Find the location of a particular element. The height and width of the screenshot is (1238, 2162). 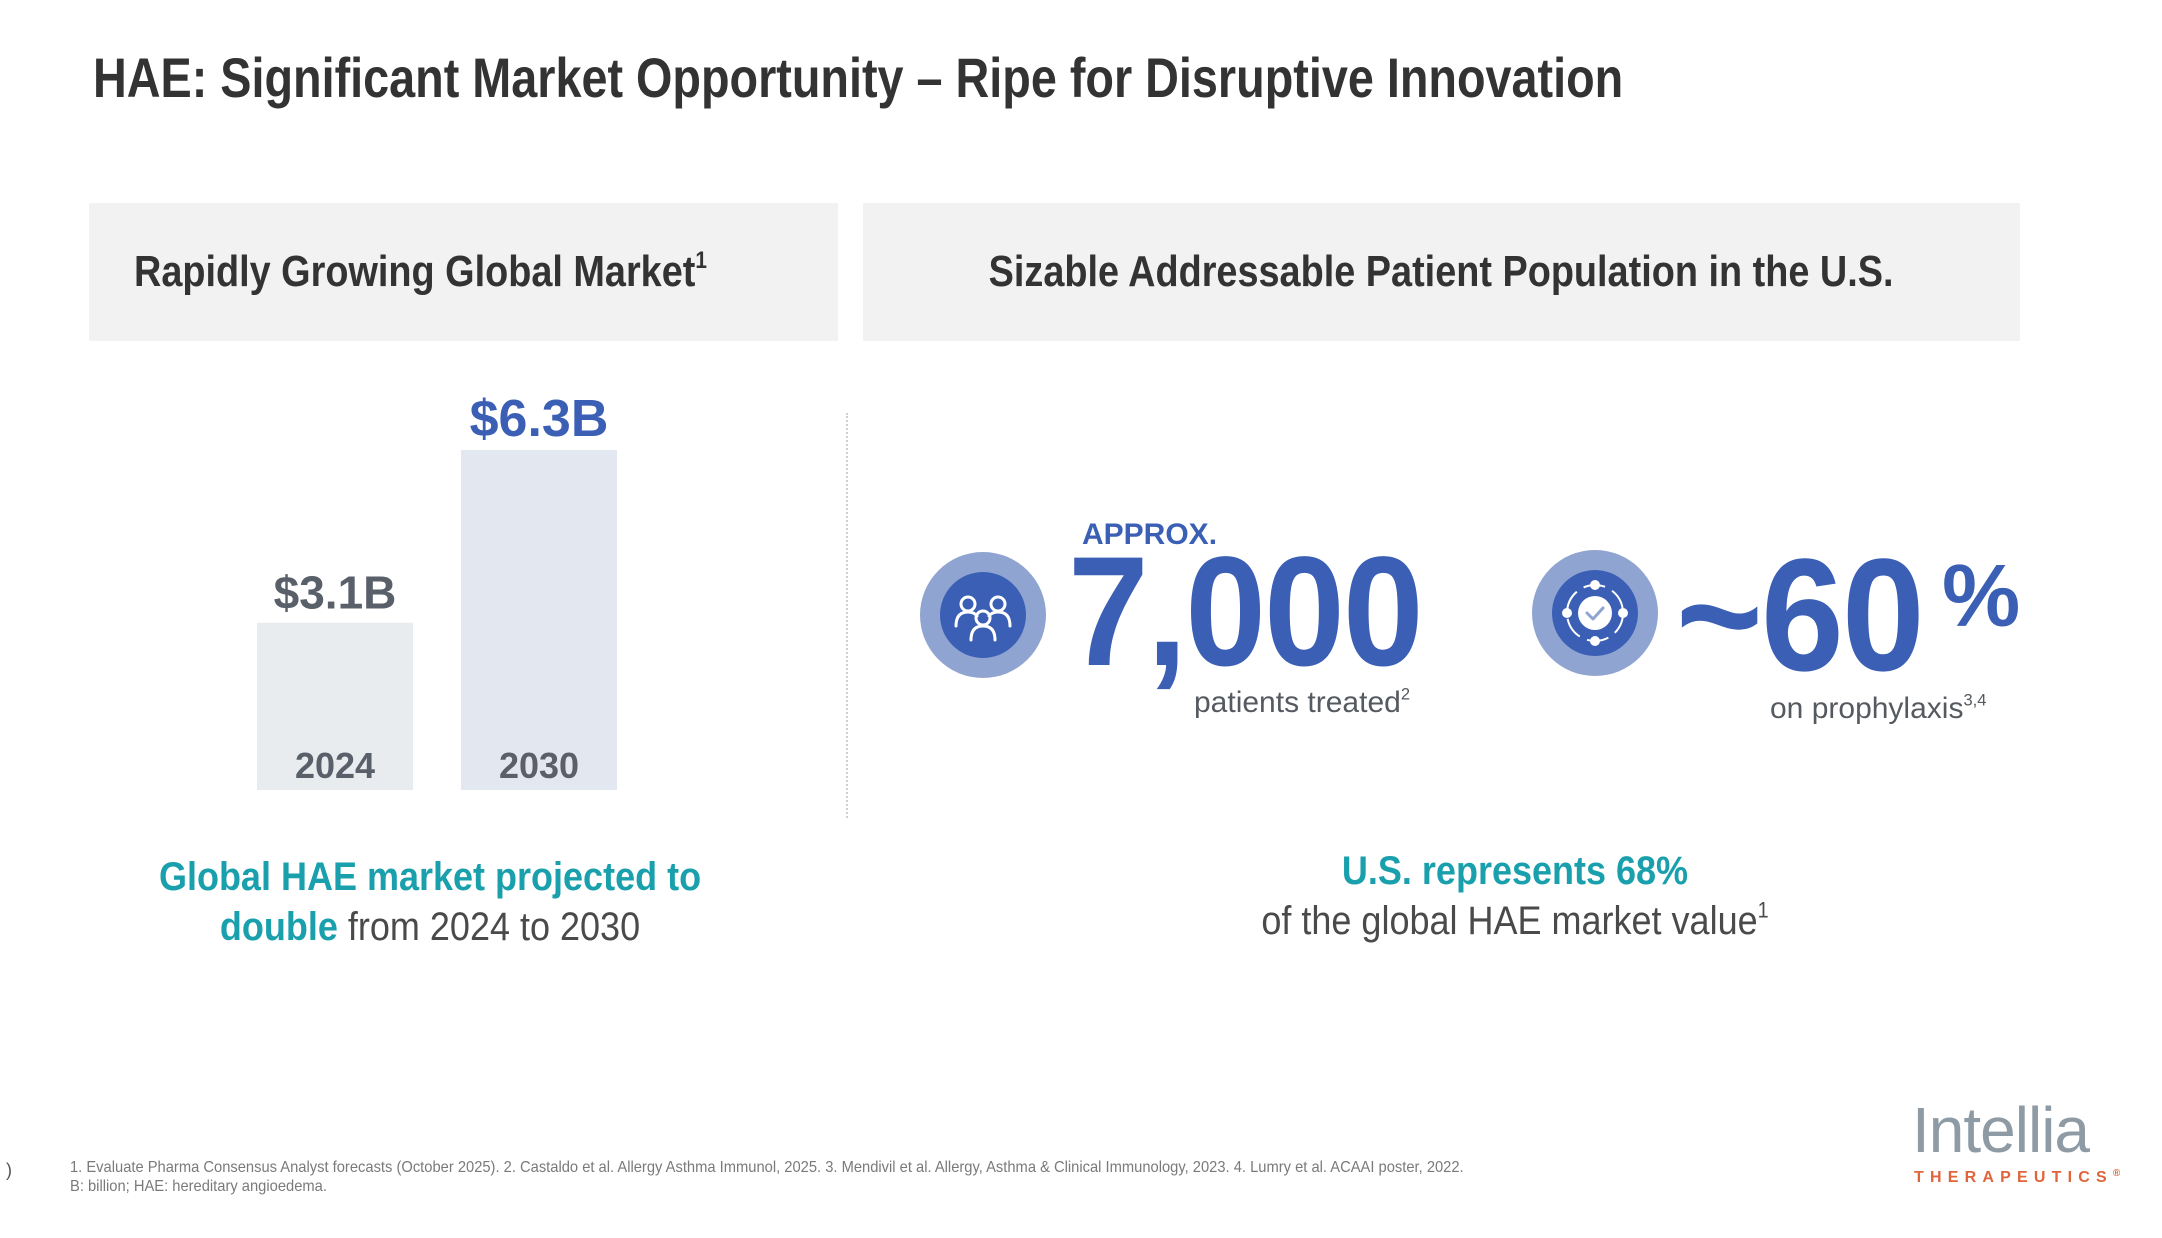

patients-label-text: patients treated is located at coordinates (1297, 702).